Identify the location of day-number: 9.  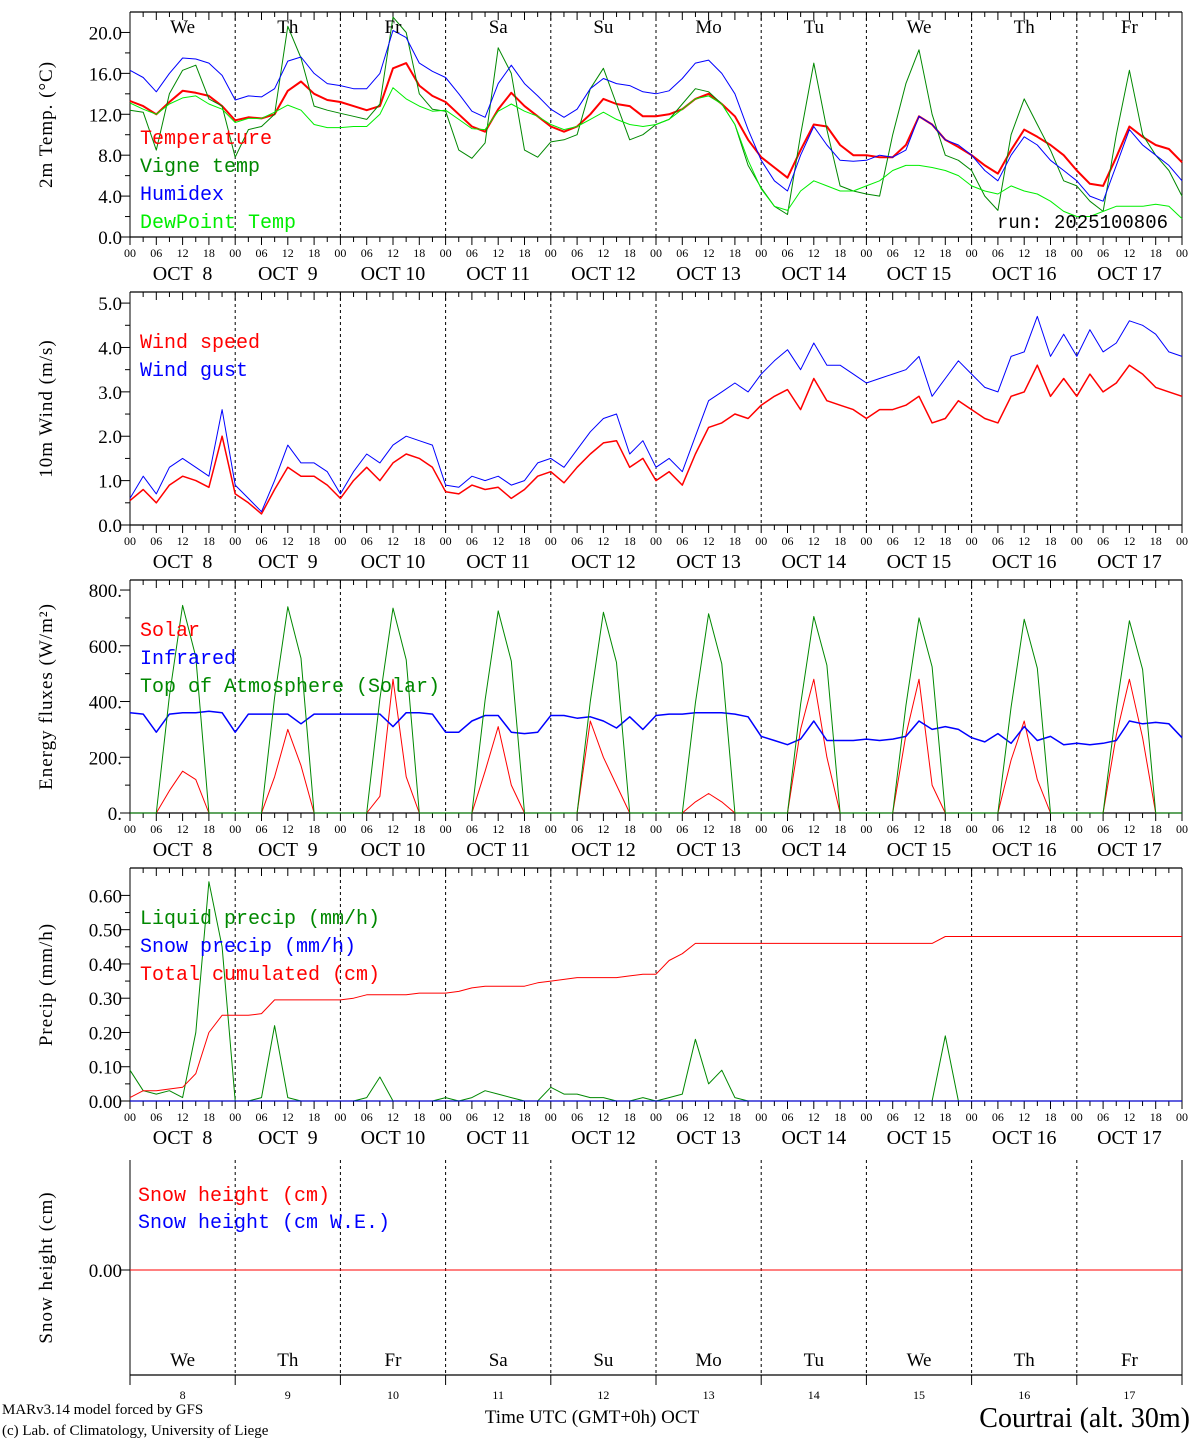
(288, 1395).